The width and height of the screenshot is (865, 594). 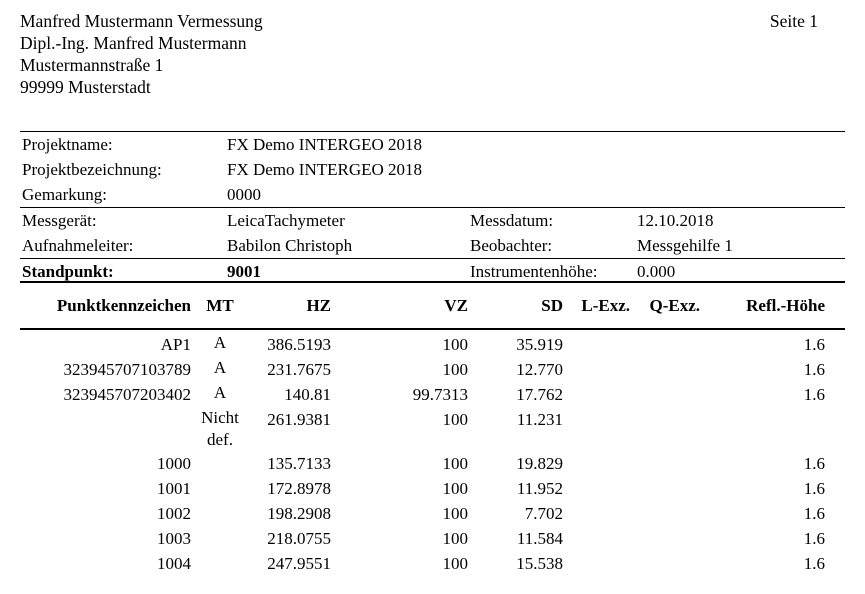 What do you see at coordinates (539, 488) in the screenshot?
I see `measurement-cell: 11.952` at bounding box center [539, 488].